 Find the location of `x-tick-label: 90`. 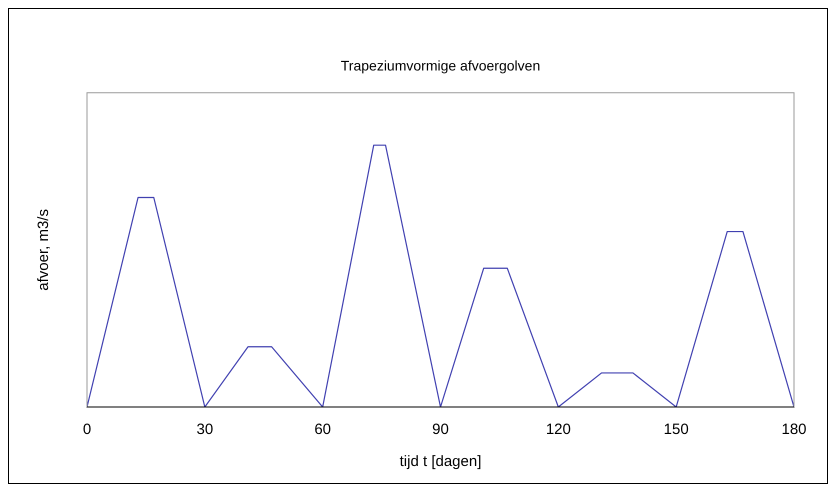

x-tick-label: 90 is located at coordinates (440, 429).